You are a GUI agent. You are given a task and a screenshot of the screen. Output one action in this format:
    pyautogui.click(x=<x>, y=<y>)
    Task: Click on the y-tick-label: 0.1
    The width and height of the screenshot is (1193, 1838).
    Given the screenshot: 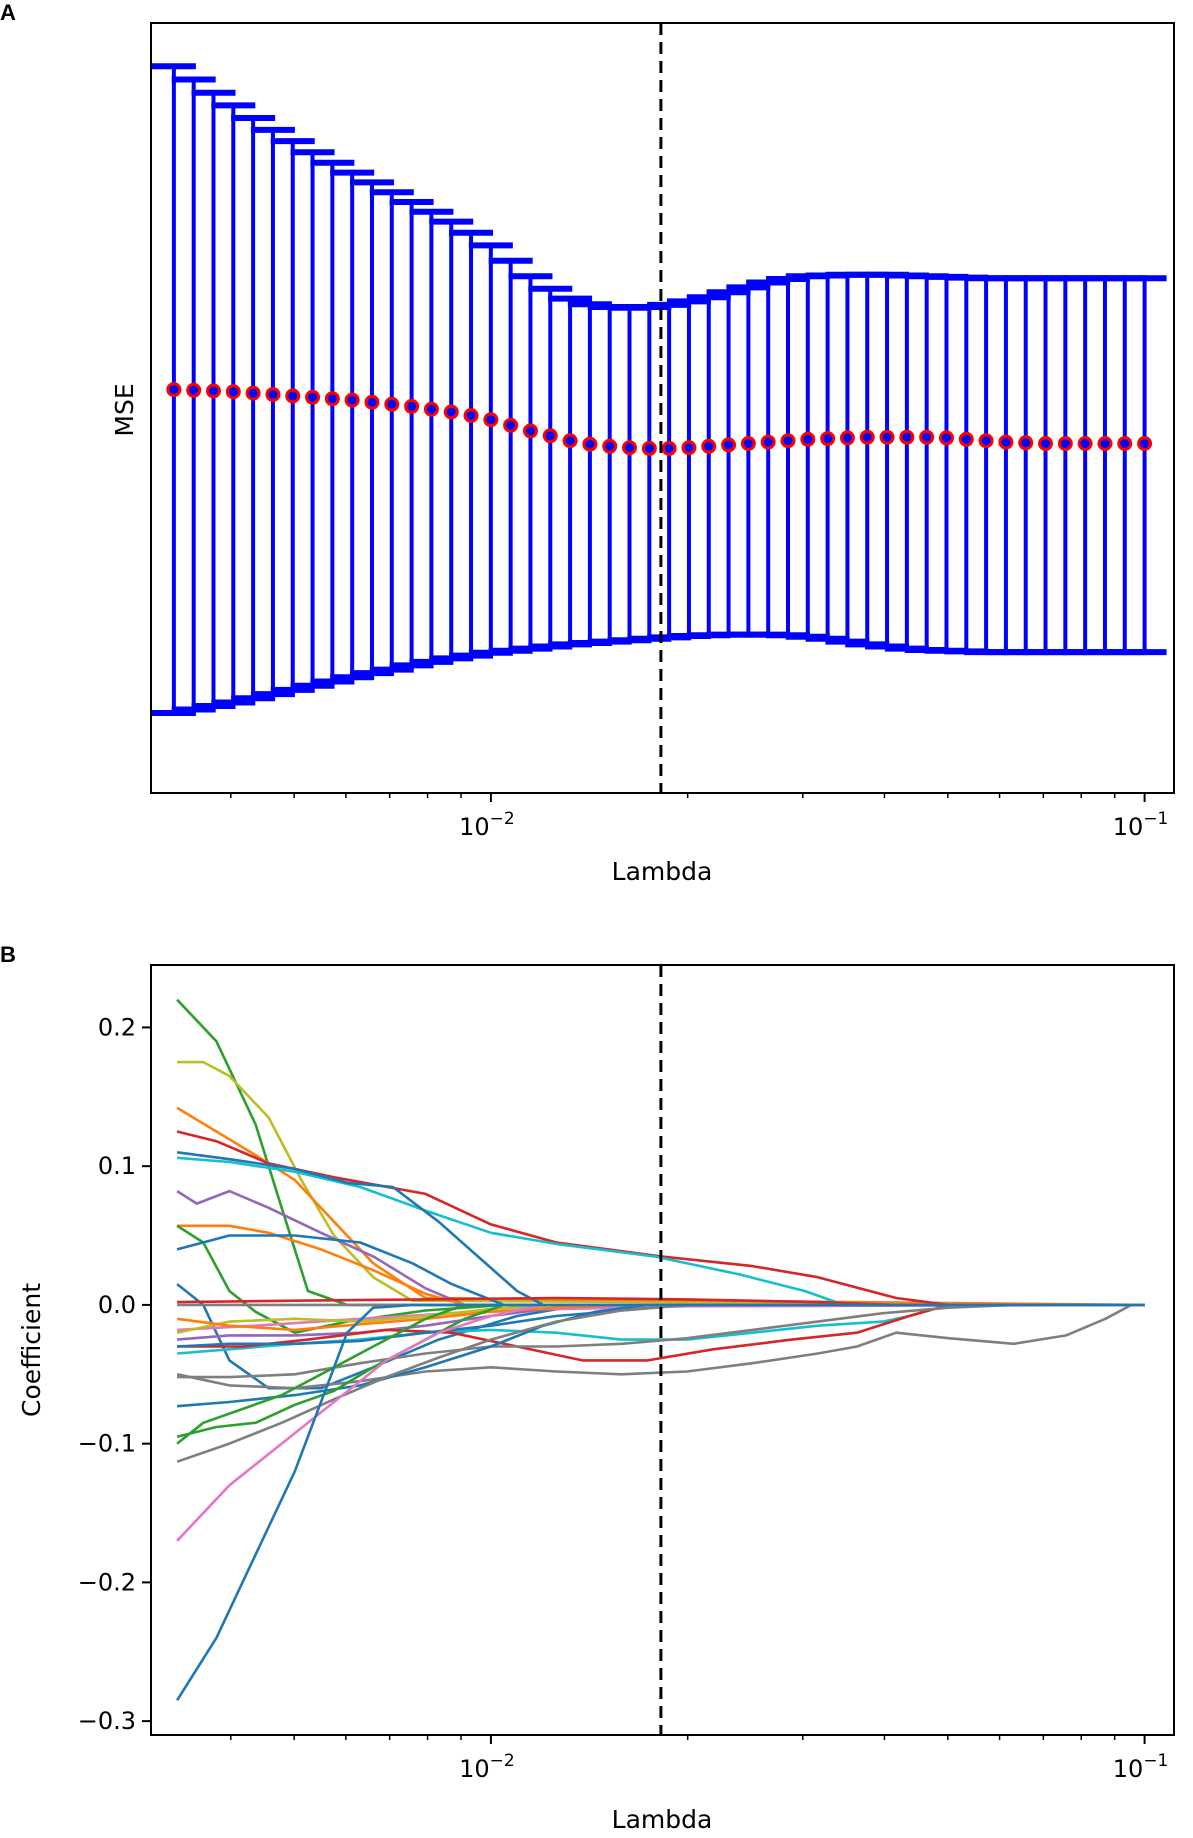 What is the action you would take?
    pyautogui.click(x=117, y=1166)
    